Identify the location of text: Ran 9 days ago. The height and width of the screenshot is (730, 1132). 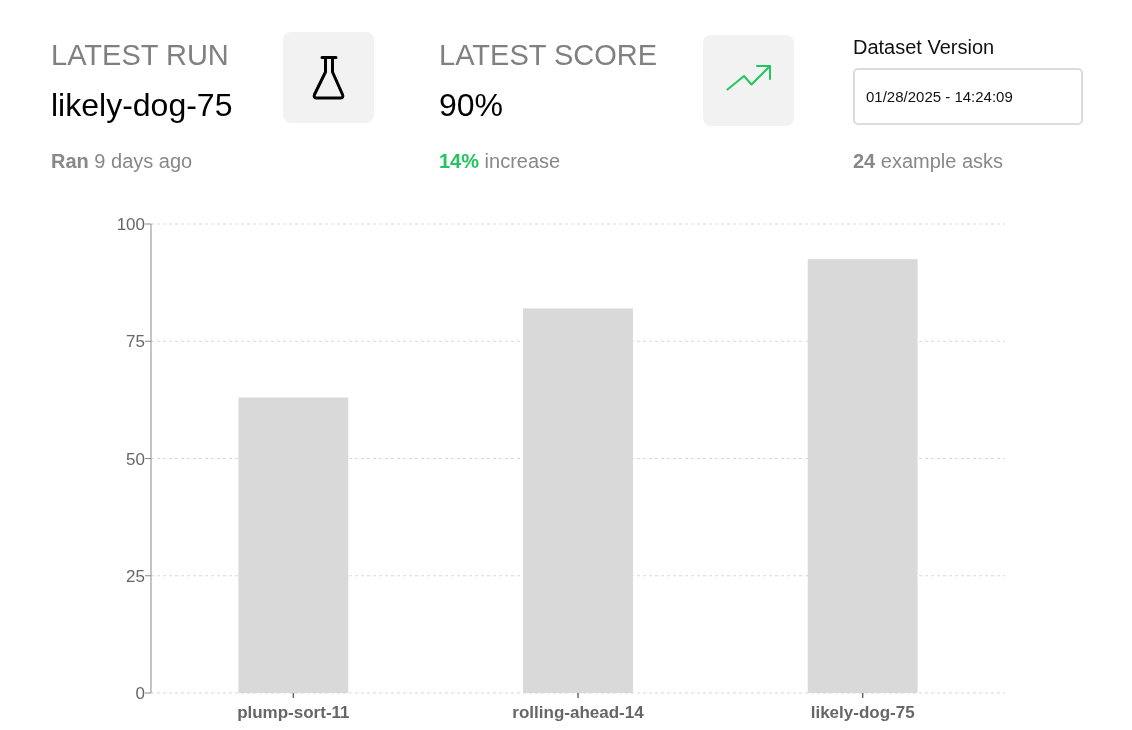
(122, 161).